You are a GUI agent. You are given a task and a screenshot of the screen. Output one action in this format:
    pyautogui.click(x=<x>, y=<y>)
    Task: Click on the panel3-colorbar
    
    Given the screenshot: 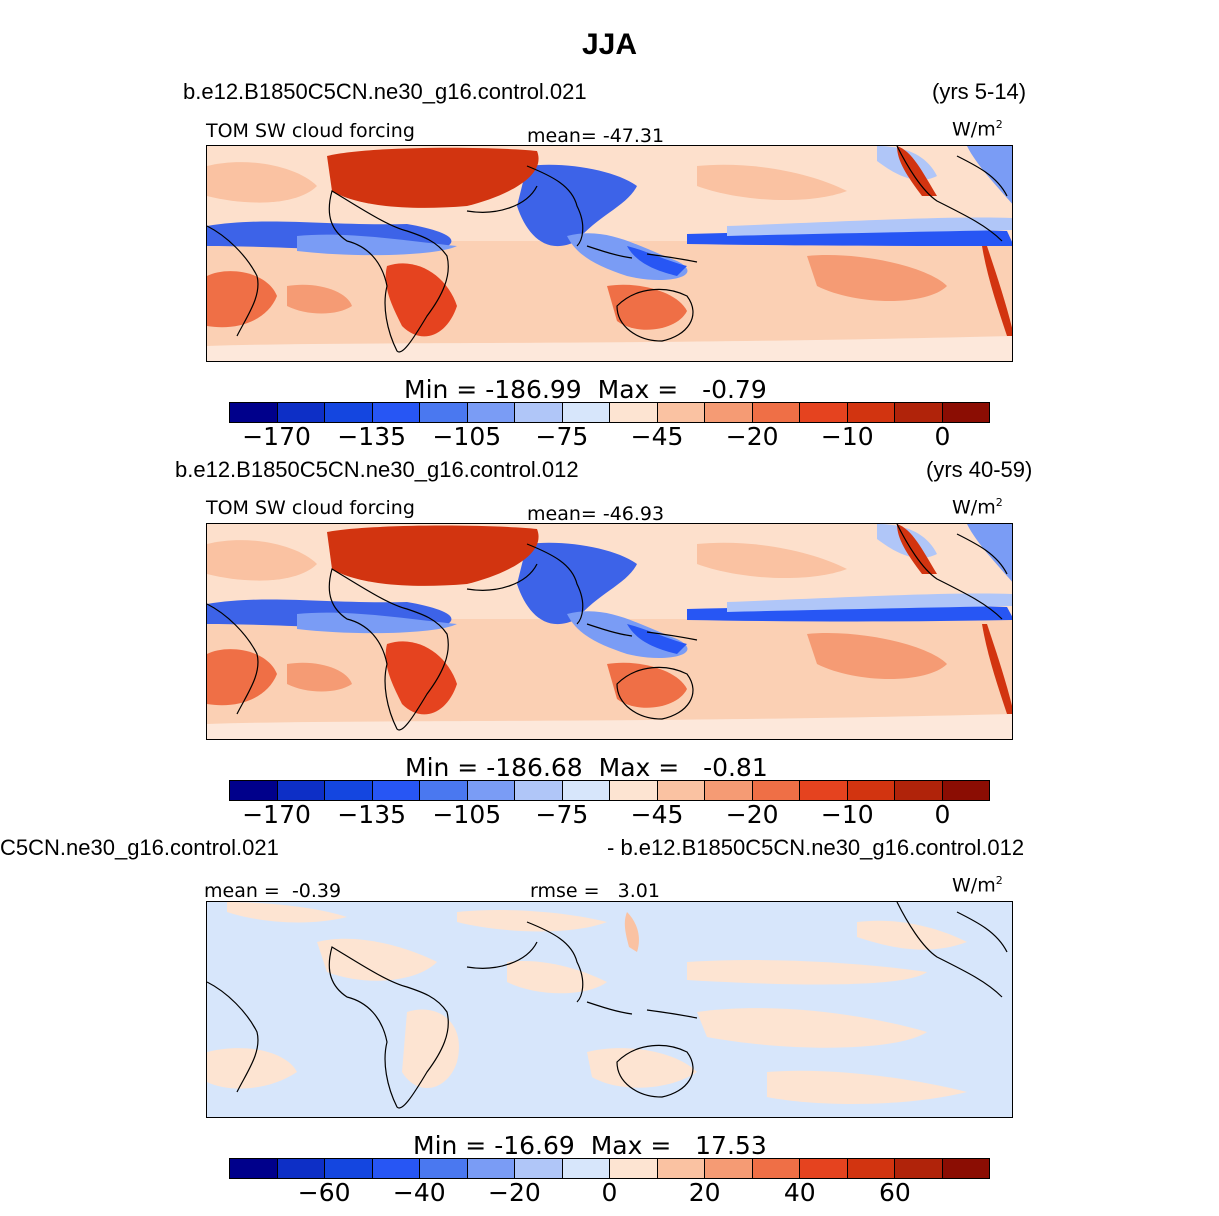 What is the action you would take?
    pyautogui.click(x=609, y=1168)
    